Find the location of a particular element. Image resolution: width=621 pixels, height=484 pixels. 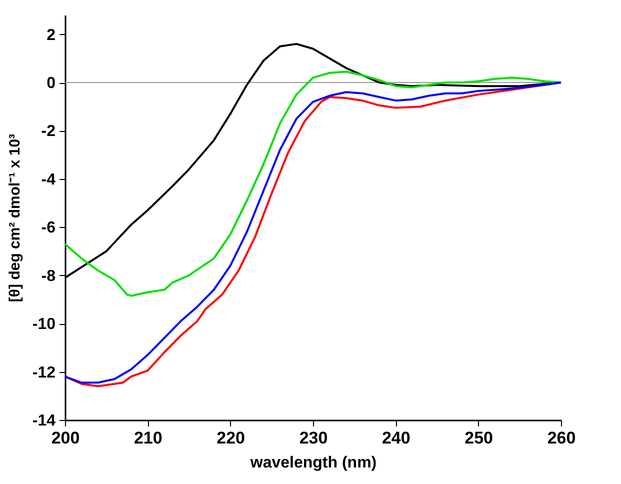

y-tick-label: -10 is located at coordinates (44, 325).